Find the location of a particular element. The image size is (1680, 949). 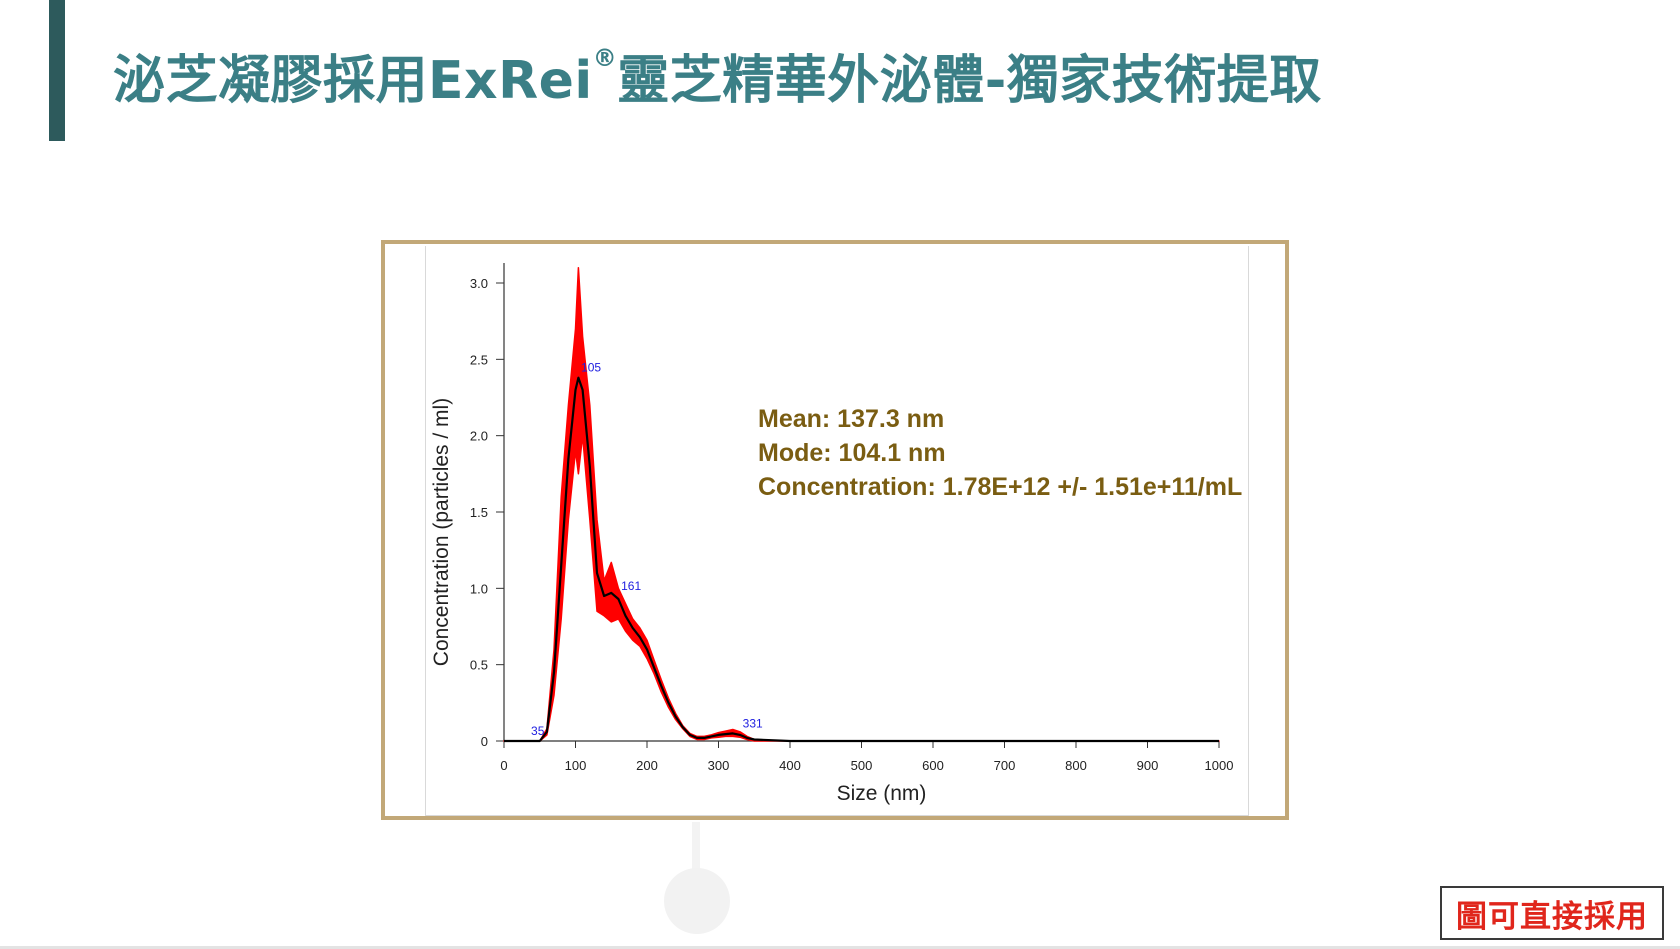

x-tick-label: 400 is located at coordinates (790, 765).